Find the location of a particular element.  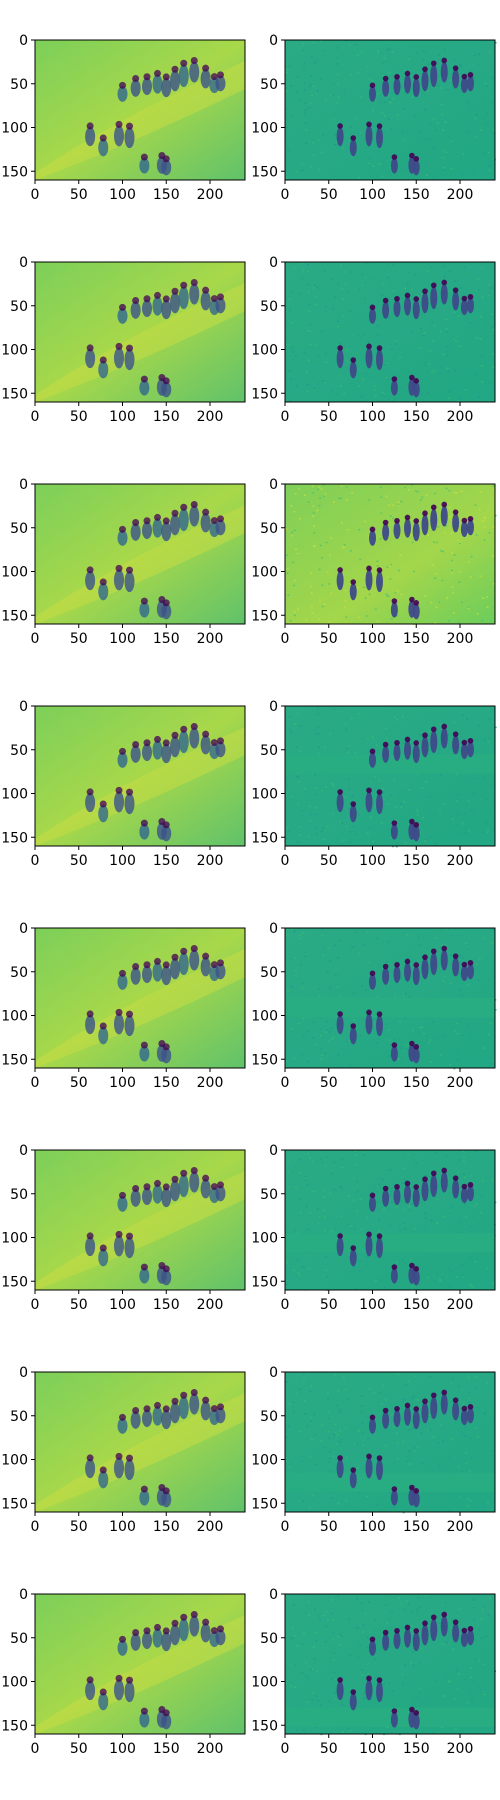

hillside-band is located at coordinates (140, 342).